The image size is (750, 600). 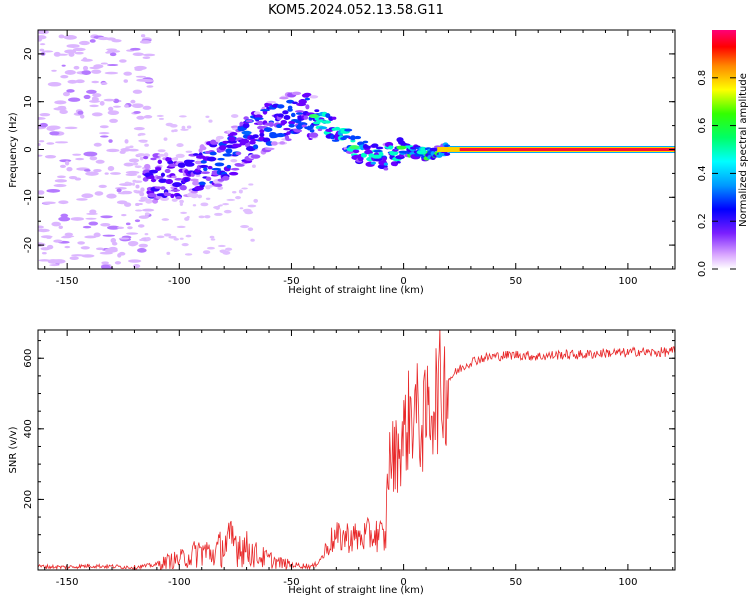 I want to click on spectrogram-xtick-label: 0, so click(x=403, y=281).